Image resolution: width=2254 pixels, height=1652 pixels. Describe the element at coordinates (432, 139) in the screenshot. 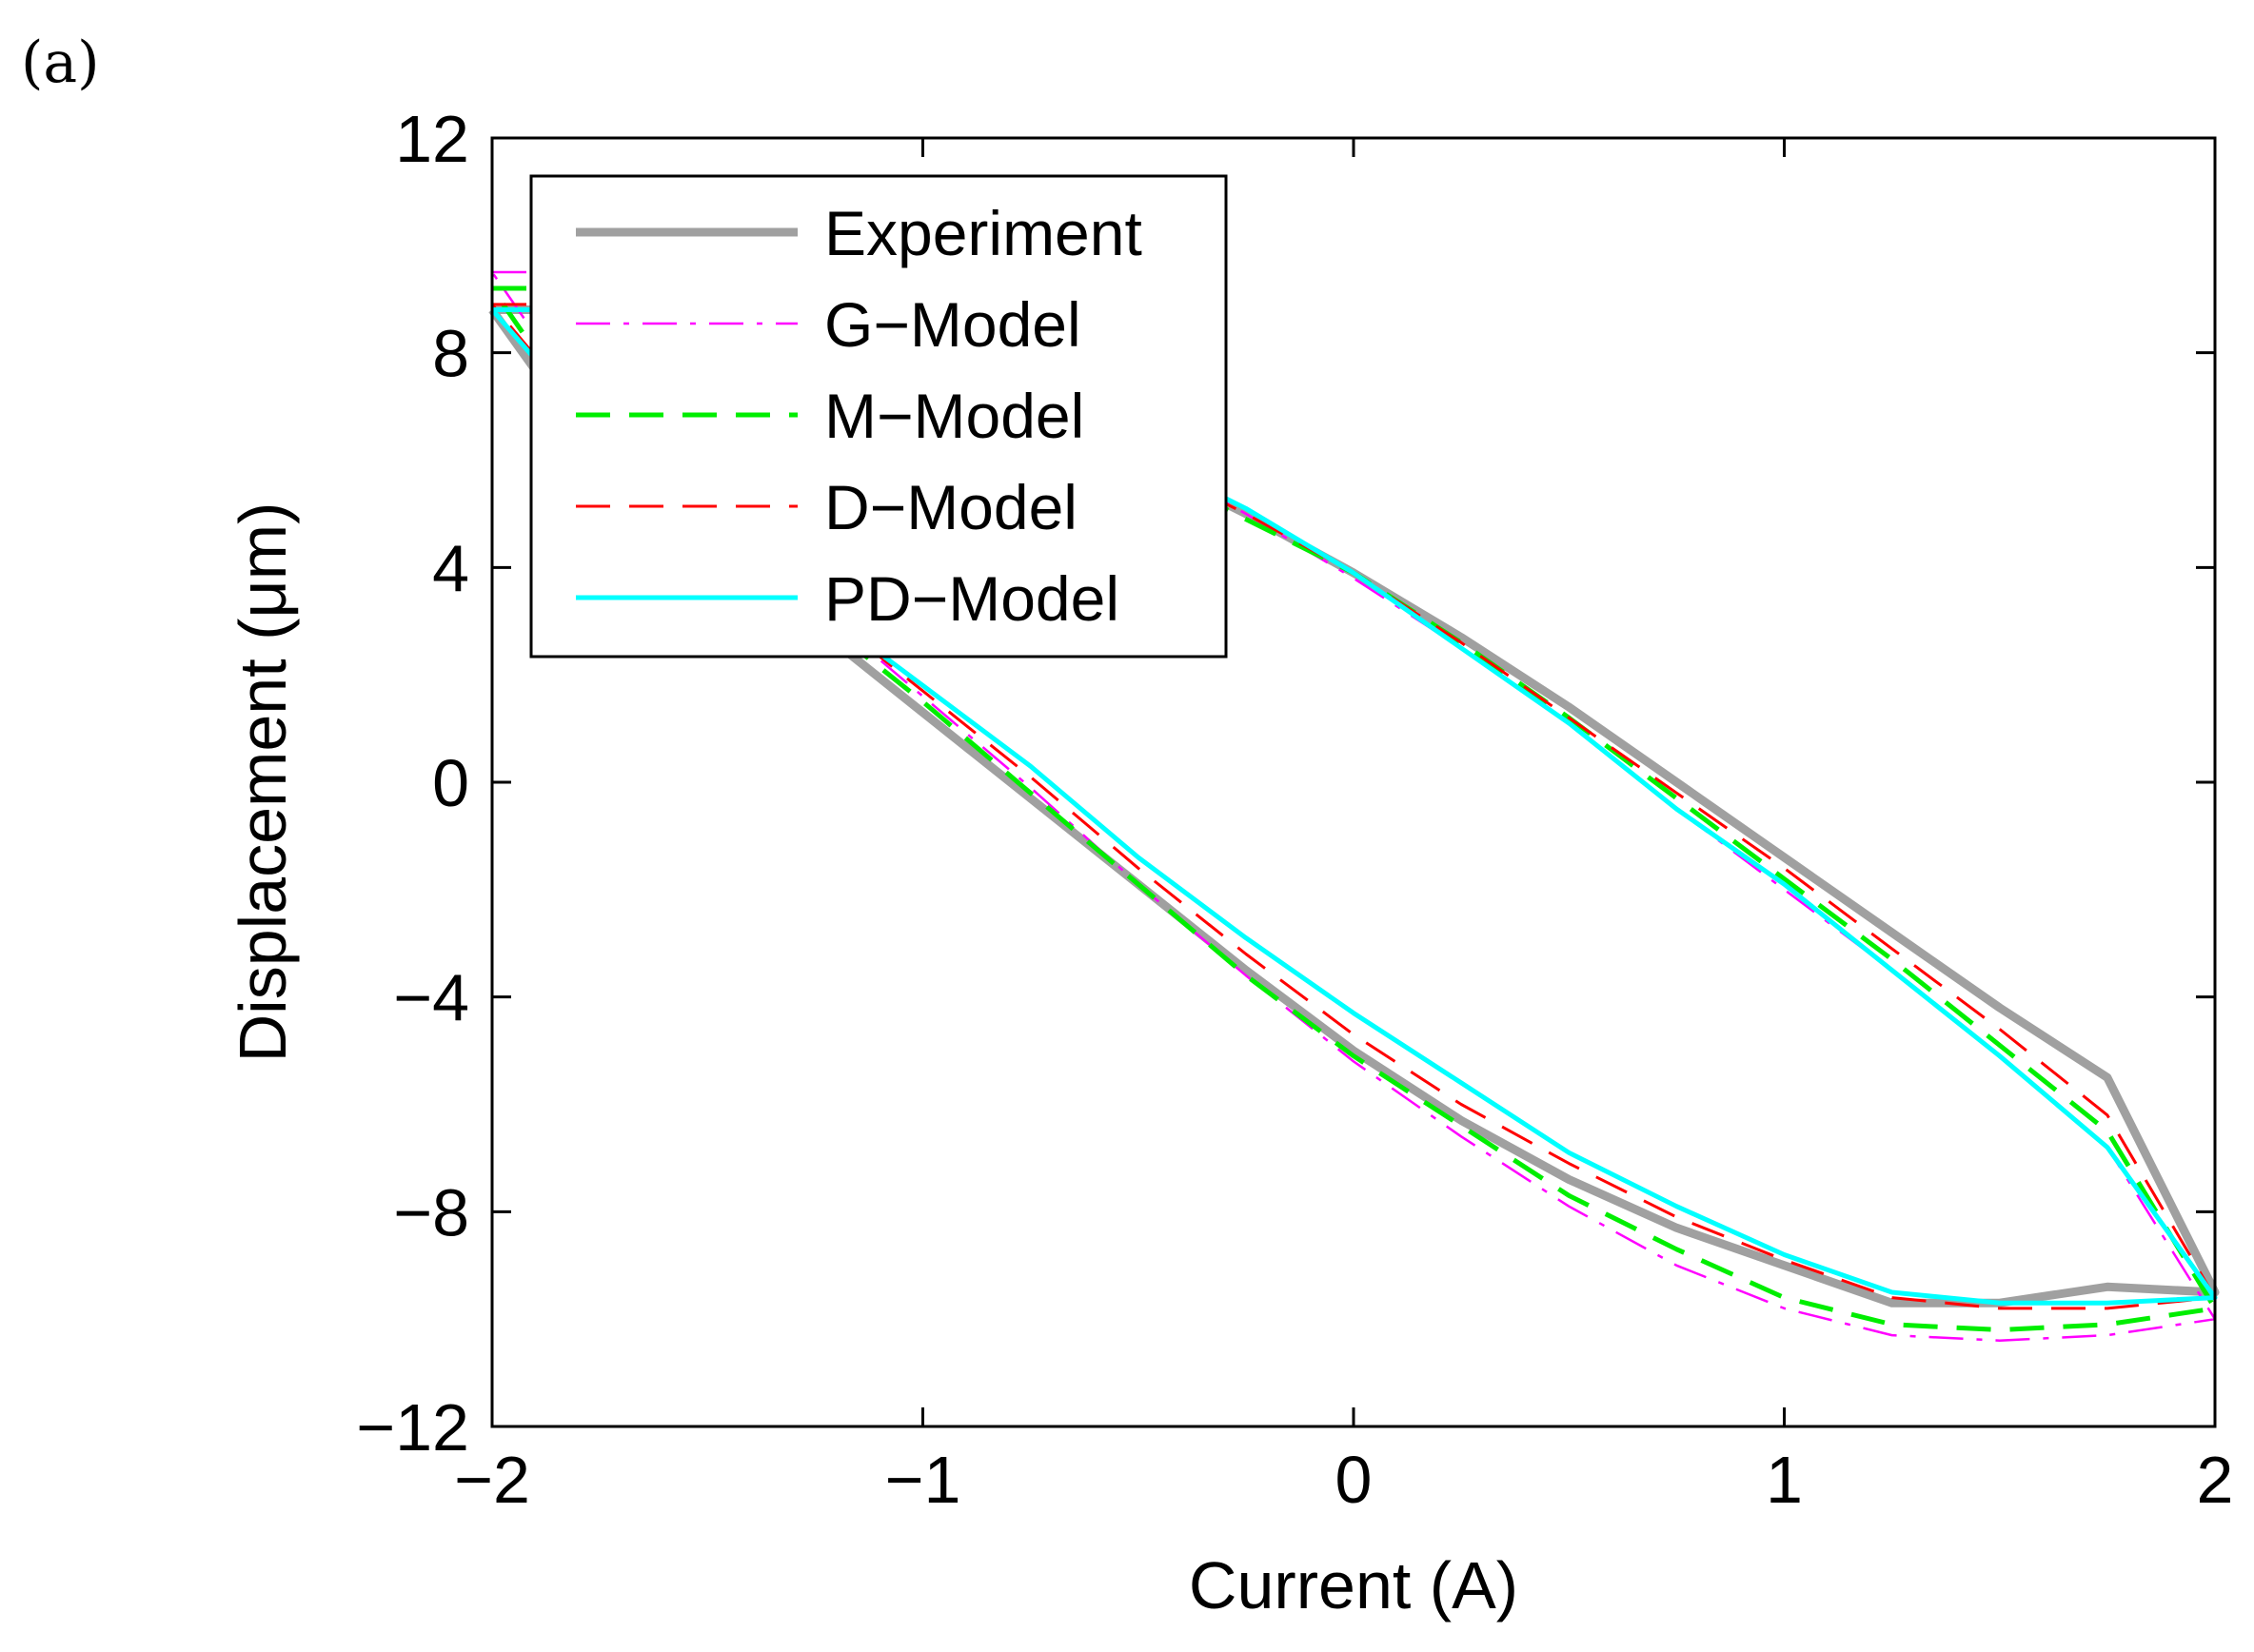

I see `y-tick-label: 12` at that location.